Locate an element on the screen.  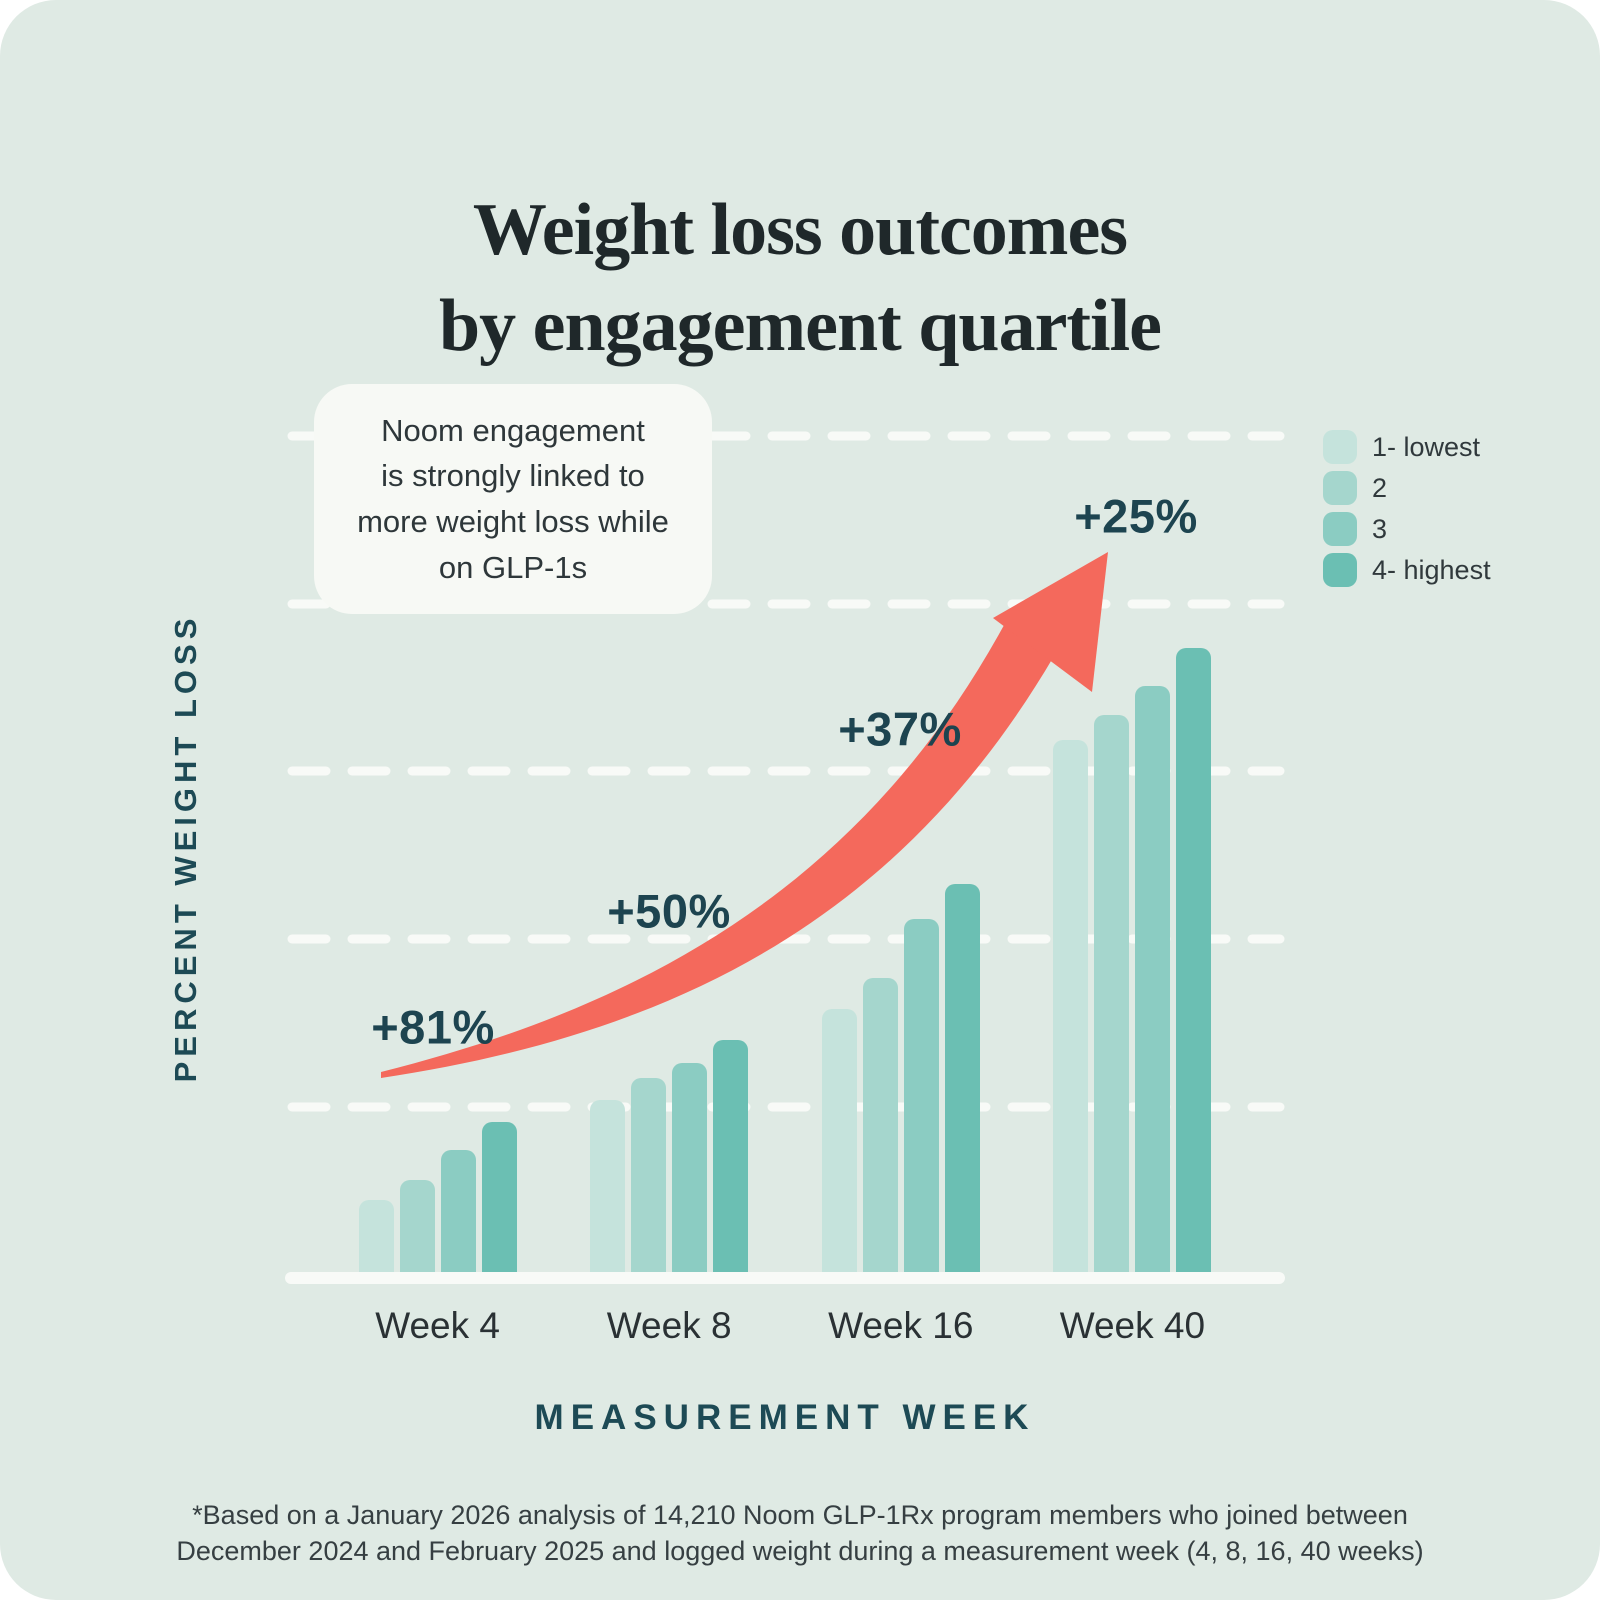
legend-item-q2: 2 is located at coordinates (1407, 488).